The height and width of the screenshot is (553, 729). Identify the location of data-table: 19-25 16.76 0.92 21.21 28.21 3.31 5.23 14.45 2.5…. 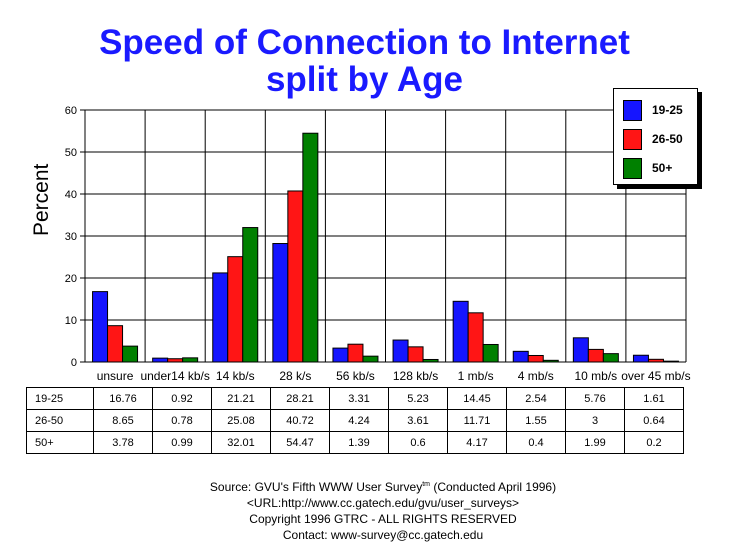
(355, 420).